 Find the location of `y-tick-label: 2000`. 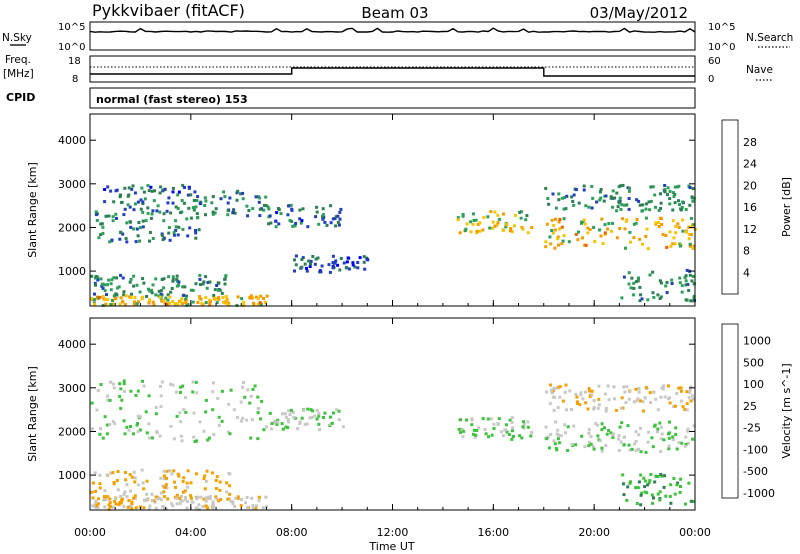

y-tick-label: 2000 is located at coordinates (72, 431).